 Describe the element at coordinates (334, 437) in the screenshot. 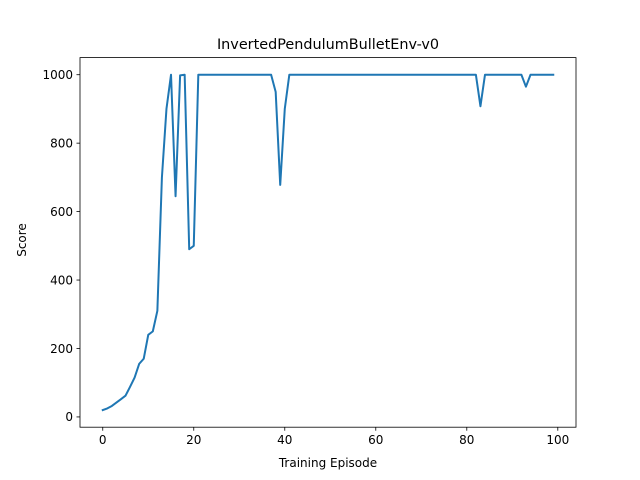

I see `x-axis: 0 20 40 60 80 100` at that location.